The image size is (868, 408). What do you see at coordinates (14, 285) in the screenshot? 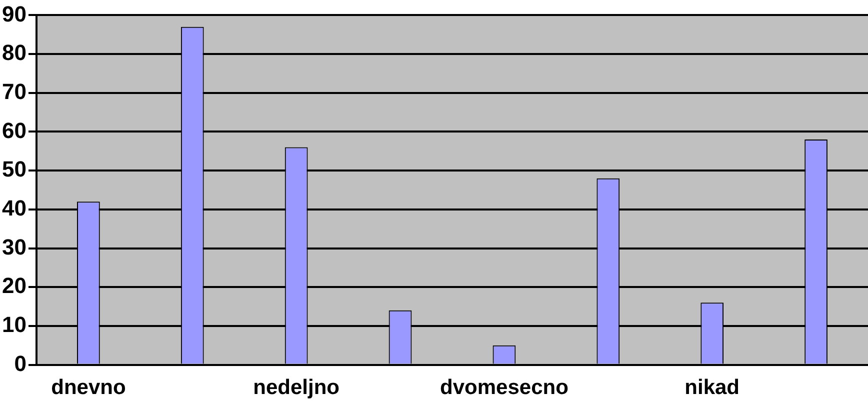
I see `y-tick-label: 20` at bounding box center [14, 285].